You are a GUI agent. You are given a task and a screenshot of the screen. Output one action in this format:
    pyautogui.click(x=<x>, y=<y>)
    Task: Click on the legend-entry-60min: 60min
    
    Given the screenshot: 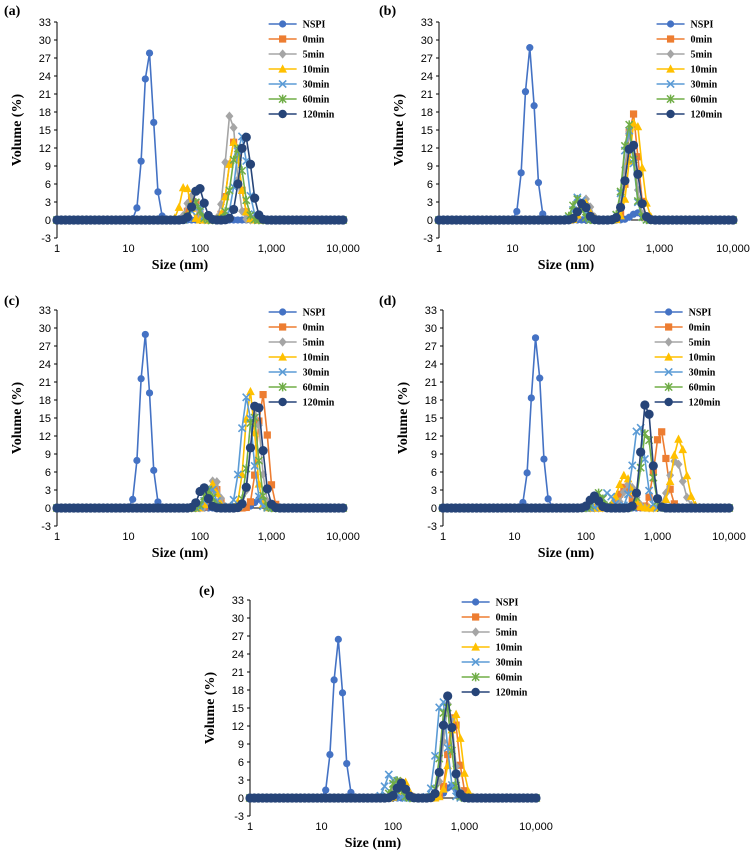 What is the action you would take?
    pyautogui.click(x=299, y=388)
    